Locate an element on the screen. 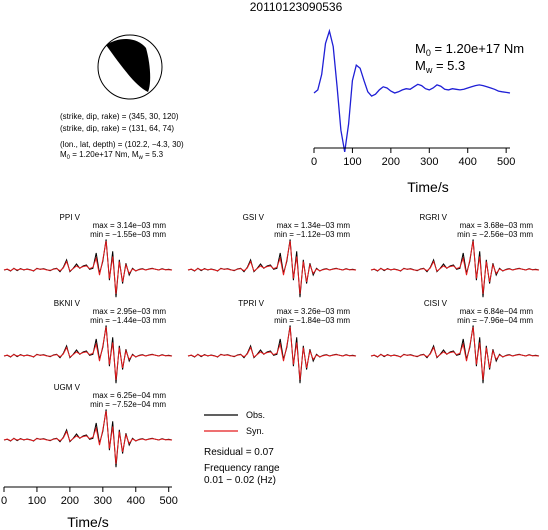 The height and width of the screenshot is (530, 548). stf-m0-label: M0 = 1.20e+17 Nm is located at coordinates (469, 49).